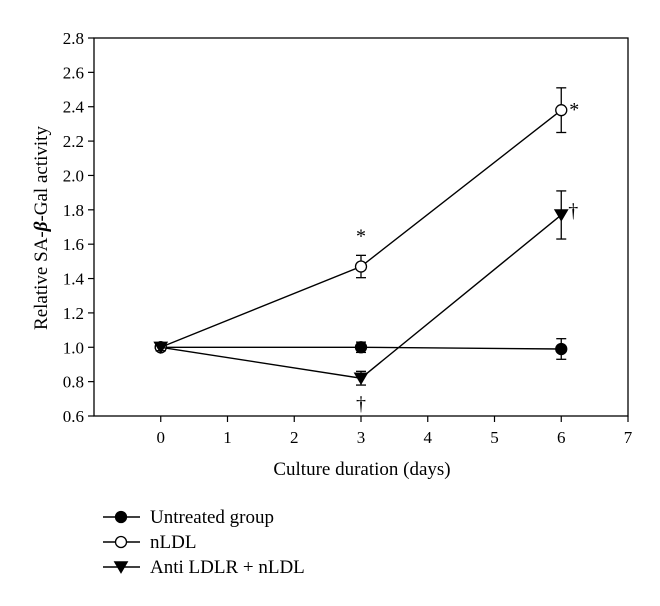  Describe the element at coordinates (73, 382) in the screenshot. I see `y-tick-label: 0.8` at that location.